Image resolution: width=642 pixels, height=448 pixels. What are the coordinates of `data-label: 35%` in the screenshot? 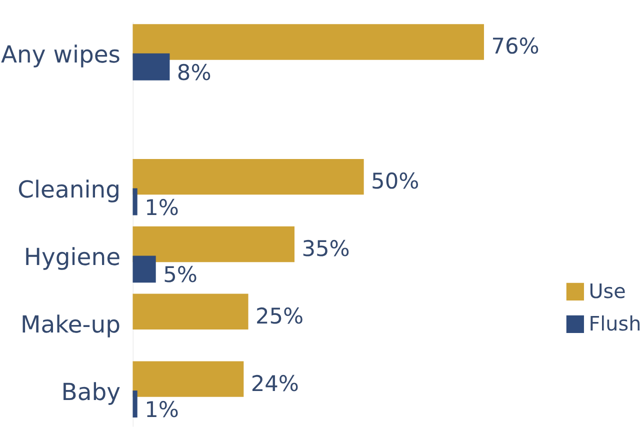 It's located at (326, 249).